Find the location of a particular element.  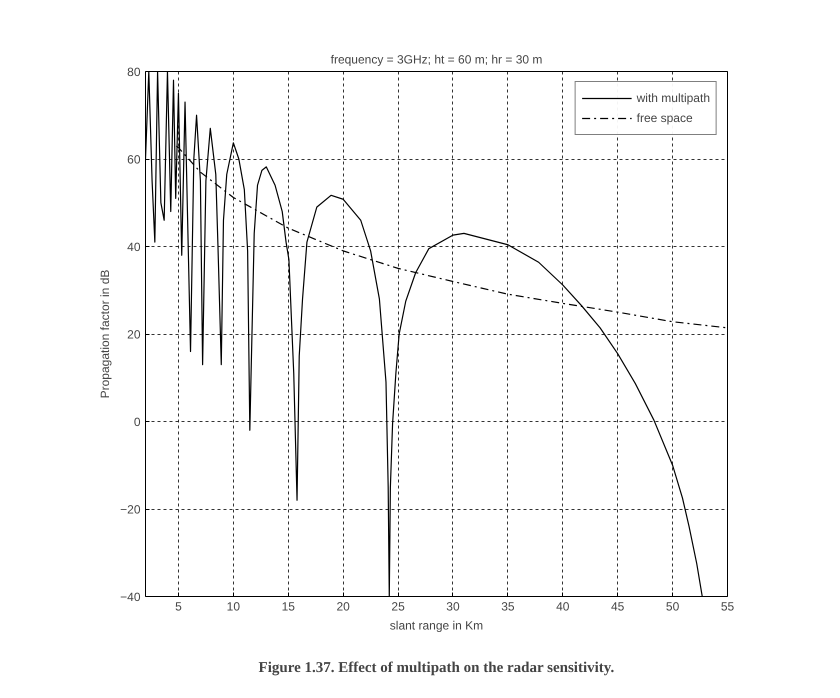

x-tick-label: 55 is located at coordinates (727, 607).